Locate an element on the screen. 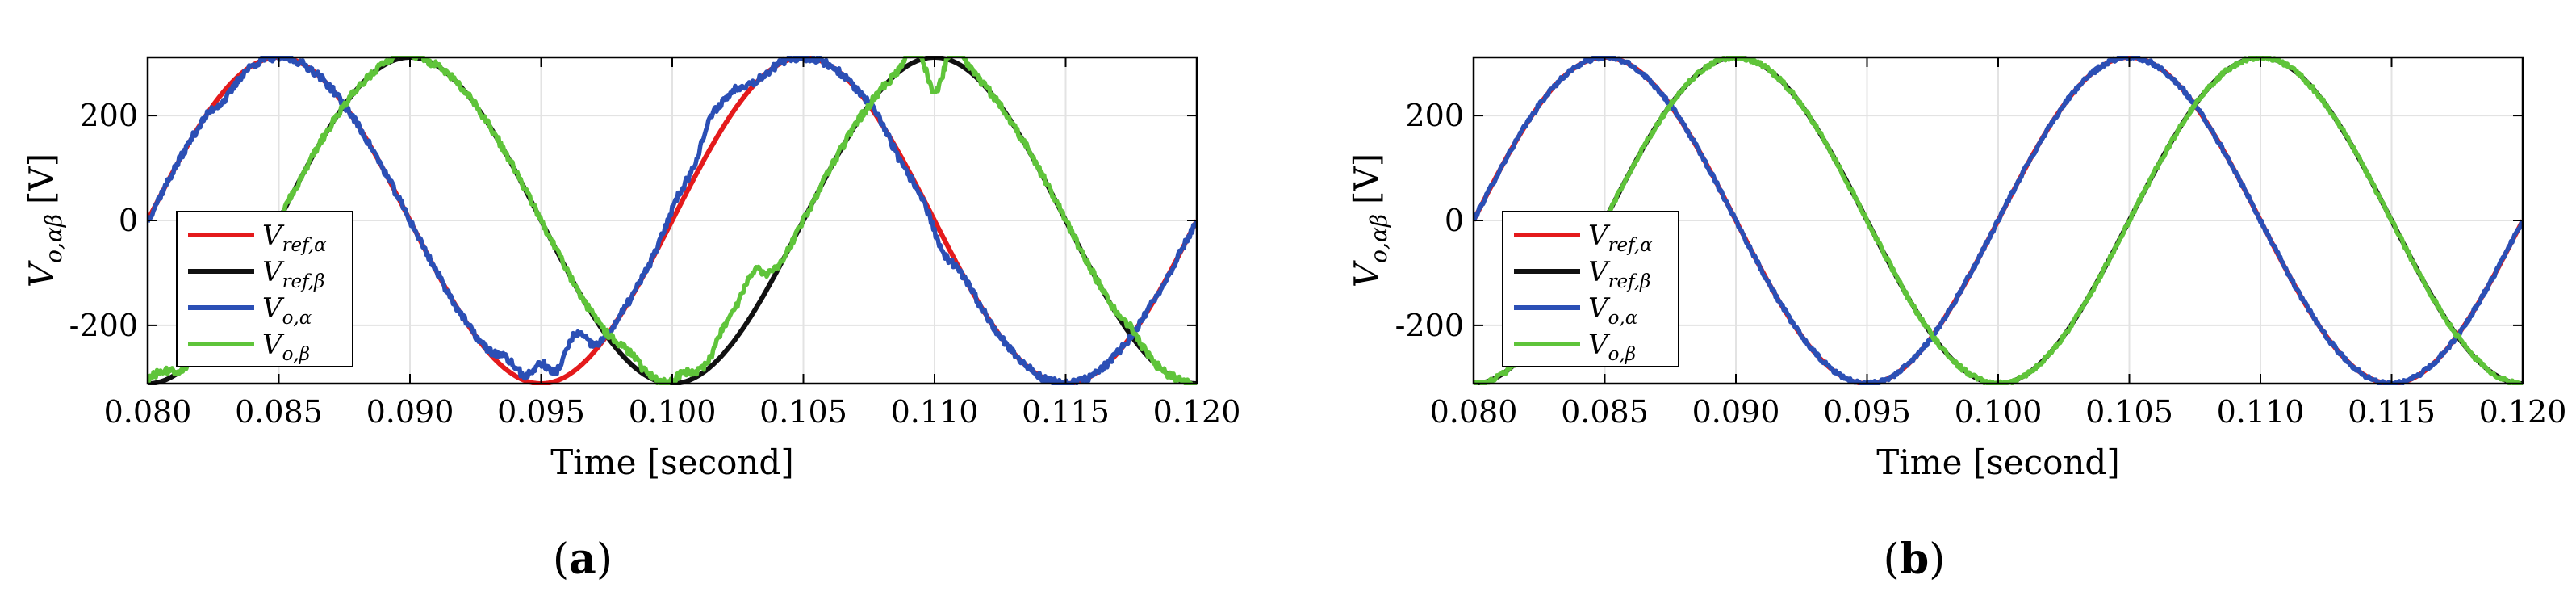 The image size is (2576, 600). legend-box is located at coordinates (264, 289).